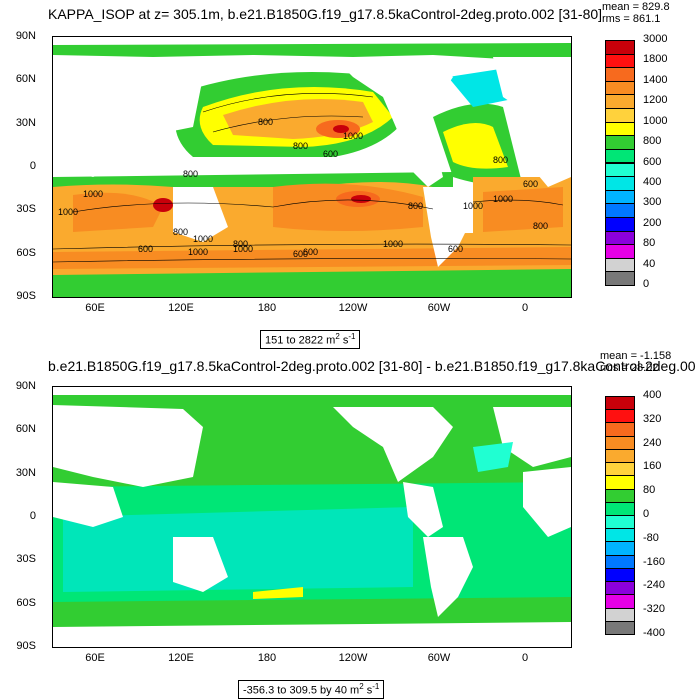 This screenshot has height=700, width=700. I want to click on y-tick-label: 60N, so click(25, 429).